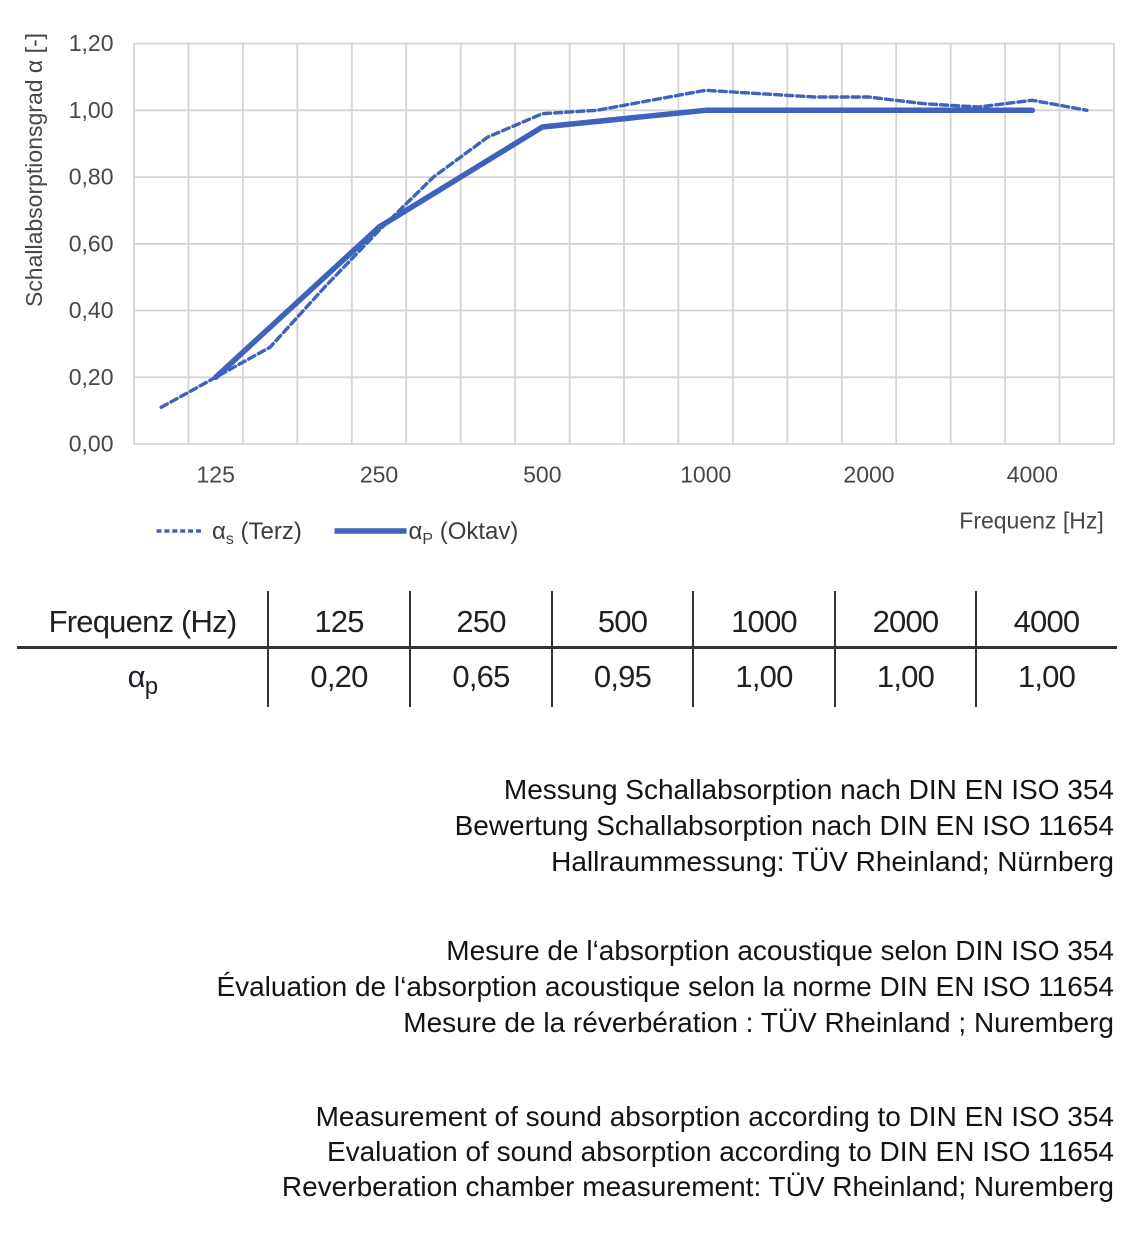 The image size is (1135, 1234). I want to click on svg-text: 500, so click(542, 475).